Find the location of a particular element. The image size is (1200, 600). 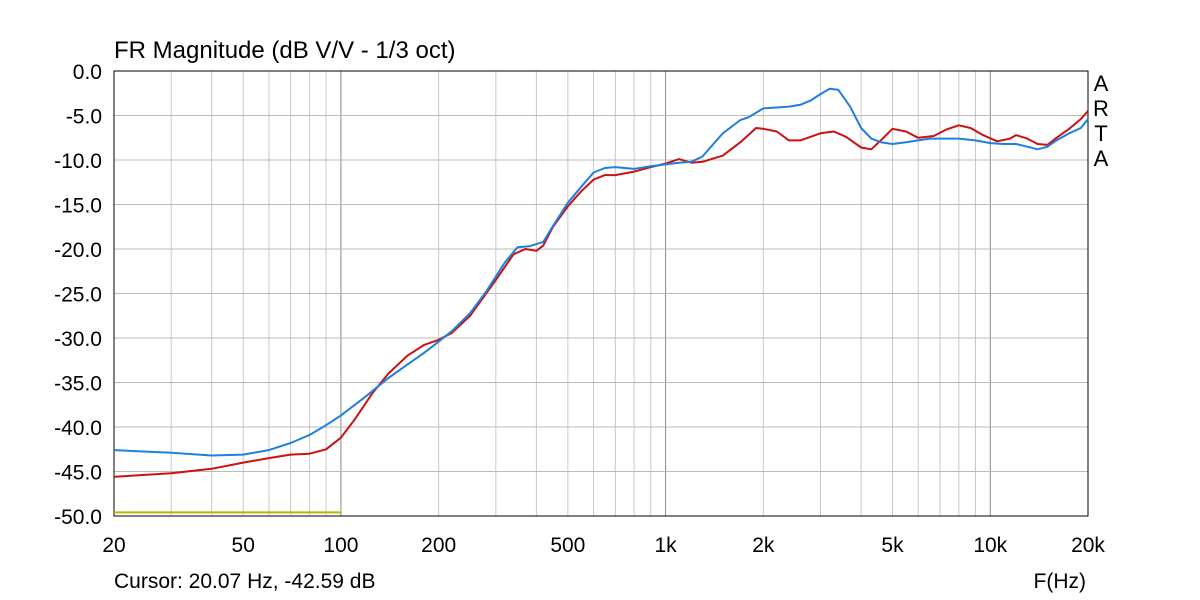

y-tick-label: -35.0 is located at coordinates (78, 384).